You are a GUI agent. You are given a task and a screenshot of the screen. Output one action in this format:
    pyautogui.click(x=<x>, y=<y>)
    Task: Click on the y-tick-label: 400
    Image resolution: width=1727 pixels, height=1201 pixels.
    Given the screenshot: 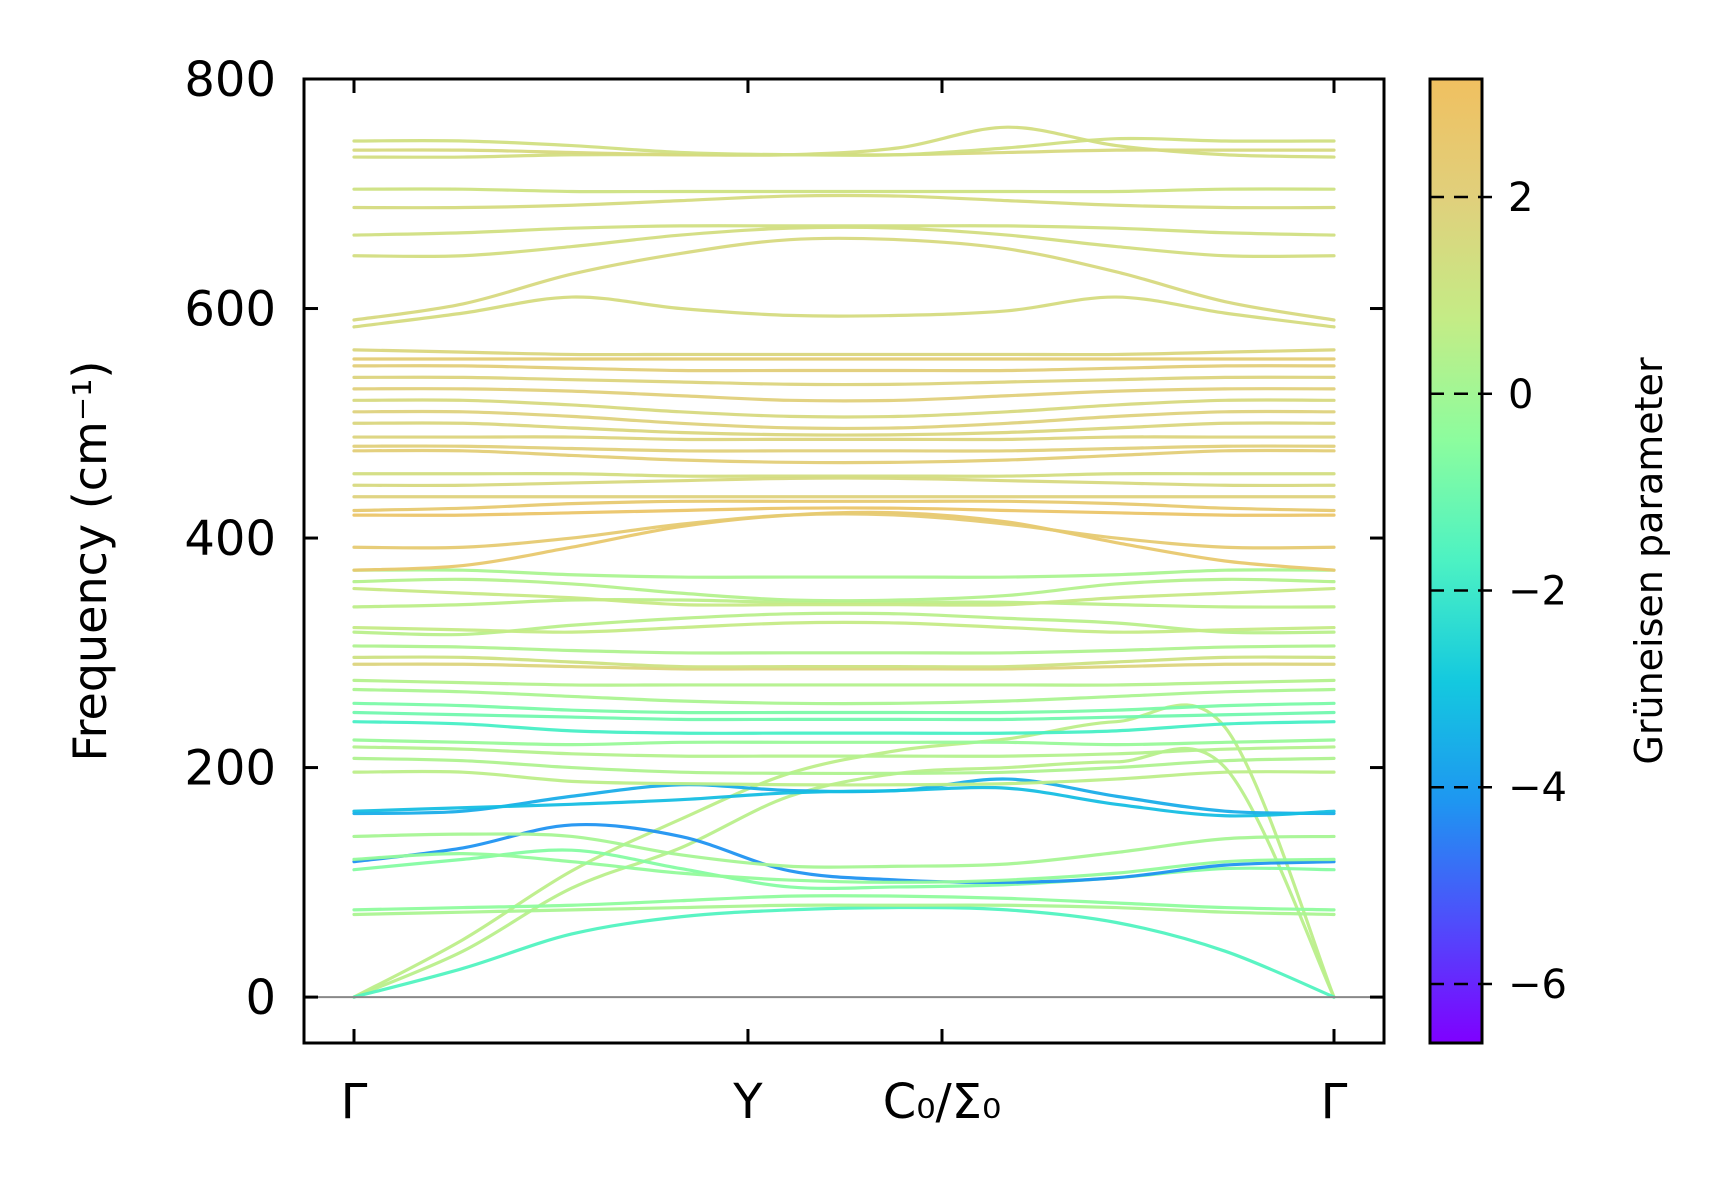 What is the action you would take?
    pyautogui.click(x=230, y=539)
    